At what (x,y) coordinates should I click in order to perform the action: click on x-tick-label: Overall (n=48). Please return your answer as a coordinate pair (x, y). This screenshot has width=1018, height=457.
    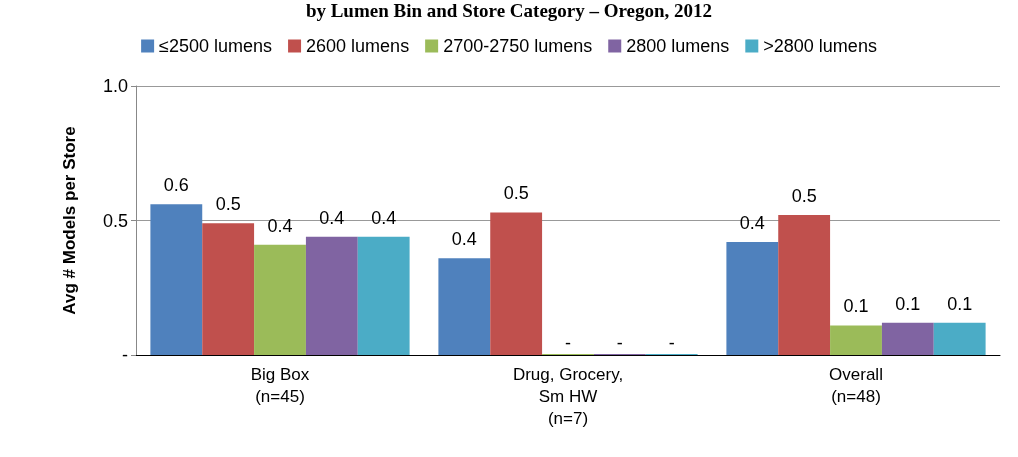
    Looking at the image, I should click on (856, 385).